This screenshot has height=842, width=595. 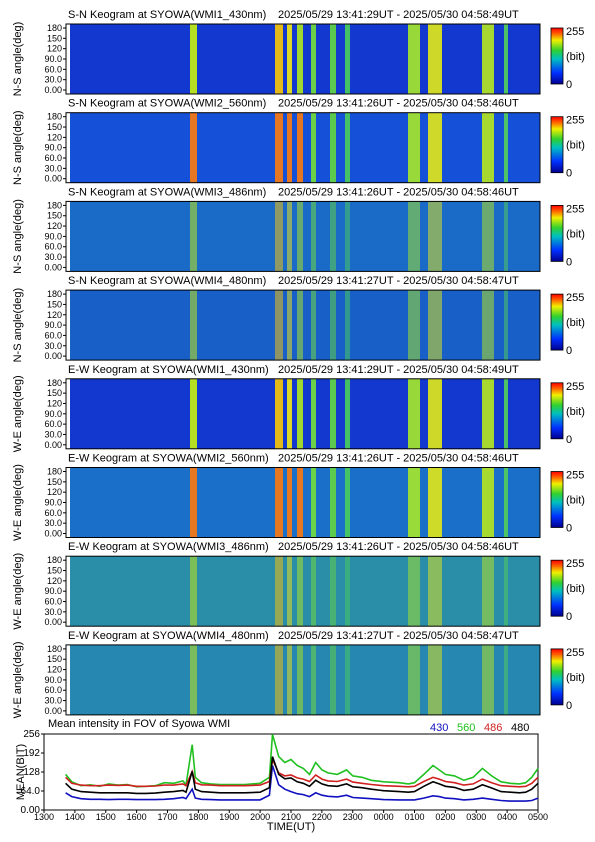 I want to click on plot-area, so click(x=291, y=772).